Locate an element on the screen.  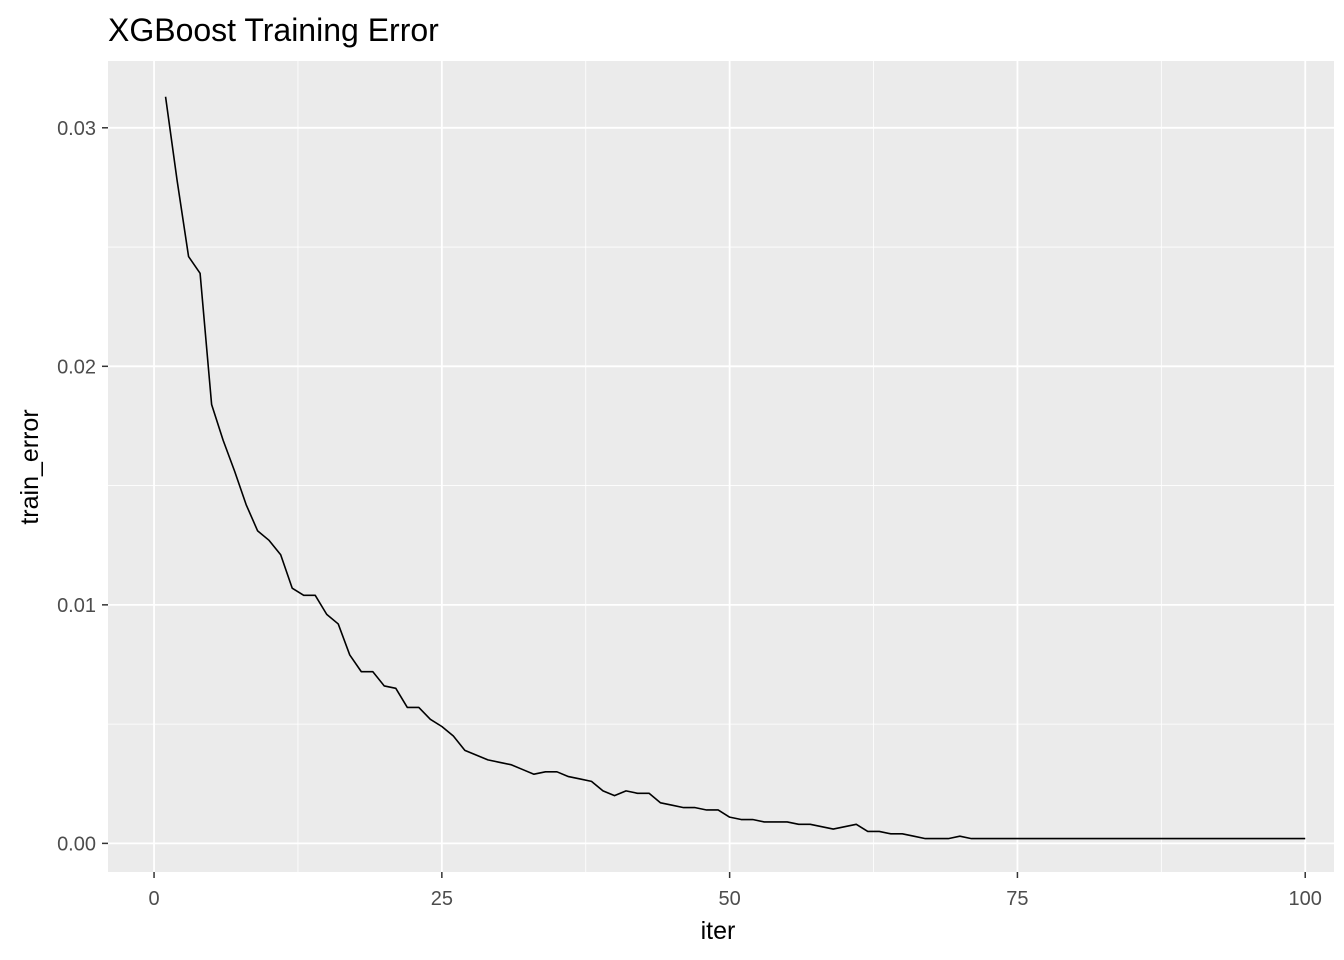
y-tick-label: 0.03 is located at coordinates (76, 129).